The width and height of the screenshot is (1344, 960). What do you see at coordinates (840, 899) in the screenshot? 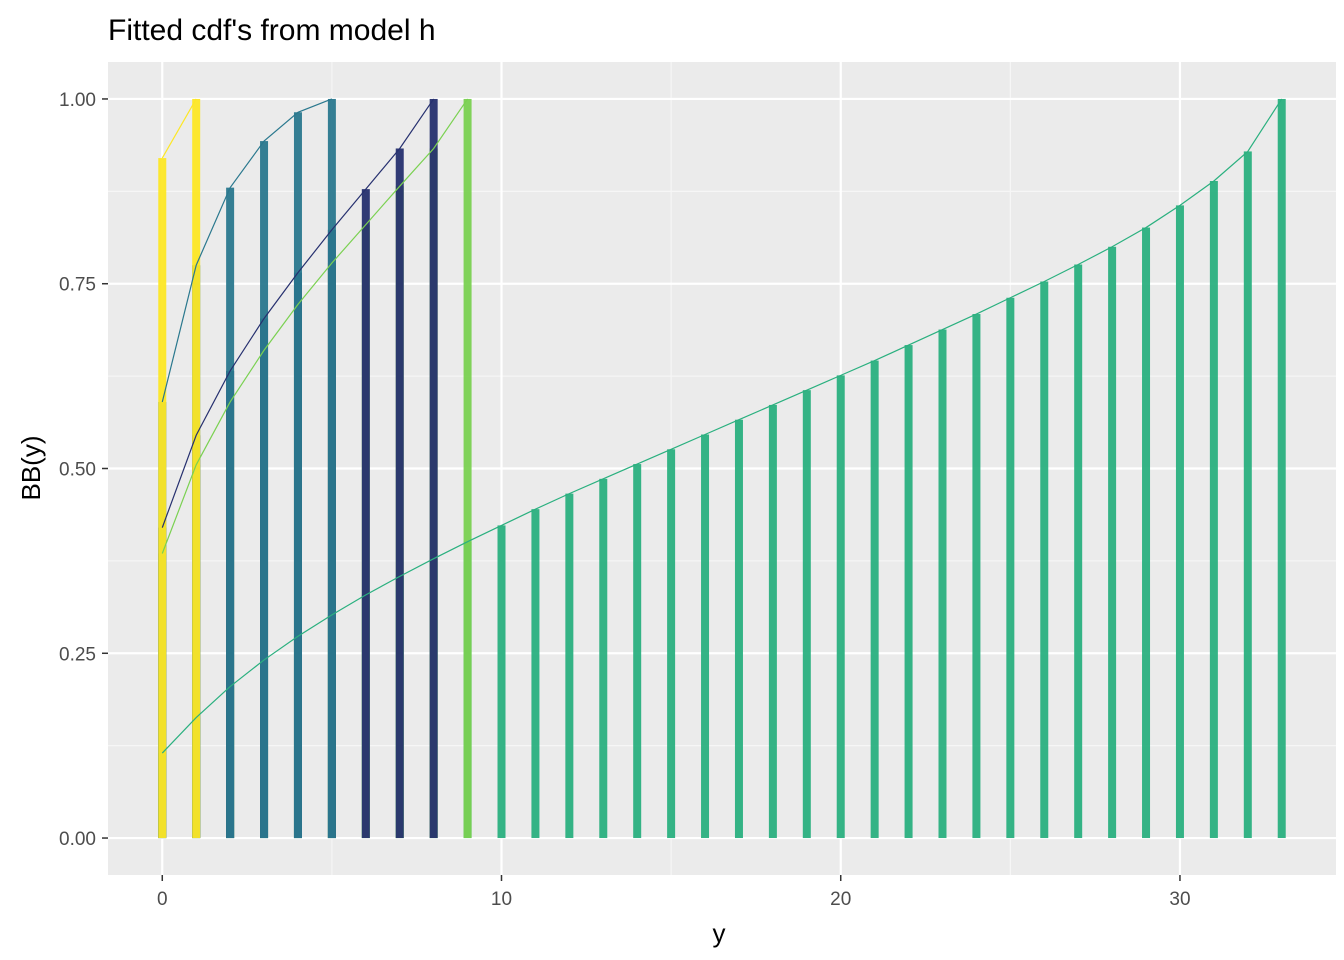
I see `x-tick-label: 20` at bounding box center [840, 899].